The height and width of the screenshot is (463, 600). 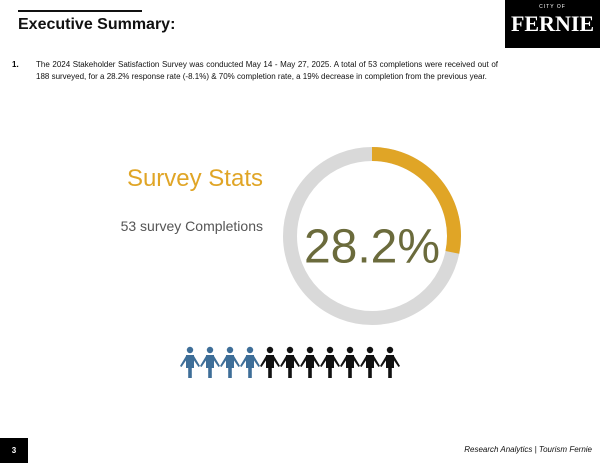 I want to click on stats-heading: Survey Stats, so click(x=194, y=178).